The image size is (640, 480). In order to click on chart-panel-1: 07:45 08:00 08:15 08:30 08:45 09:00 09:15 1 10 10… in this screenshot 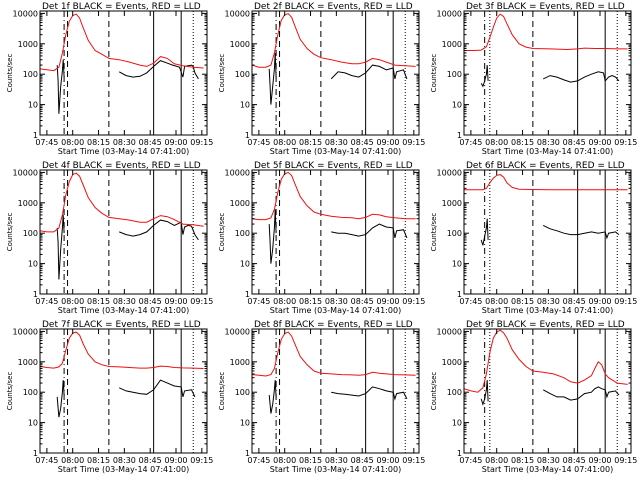, I will do `click(109, 79)`.